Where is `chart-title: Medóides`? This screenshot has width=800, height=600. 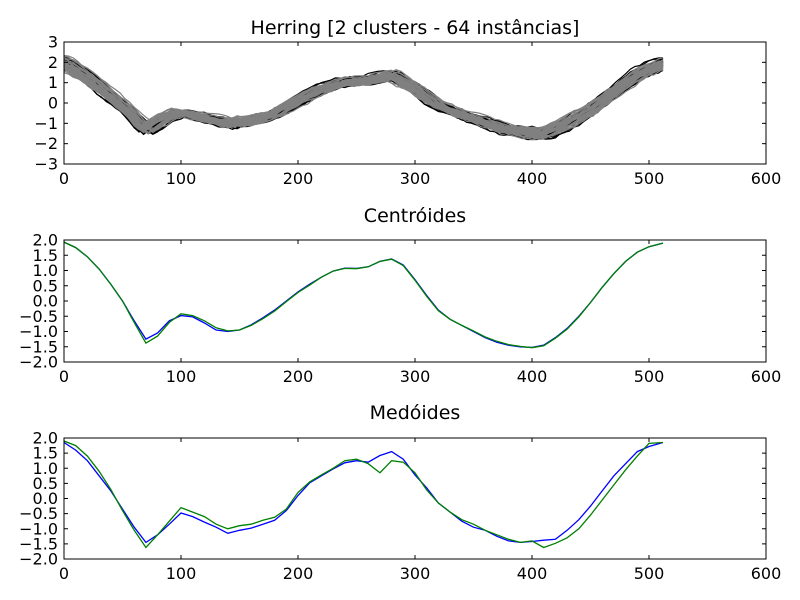 chart-title: Medóides is located at coordinates (415, 413).